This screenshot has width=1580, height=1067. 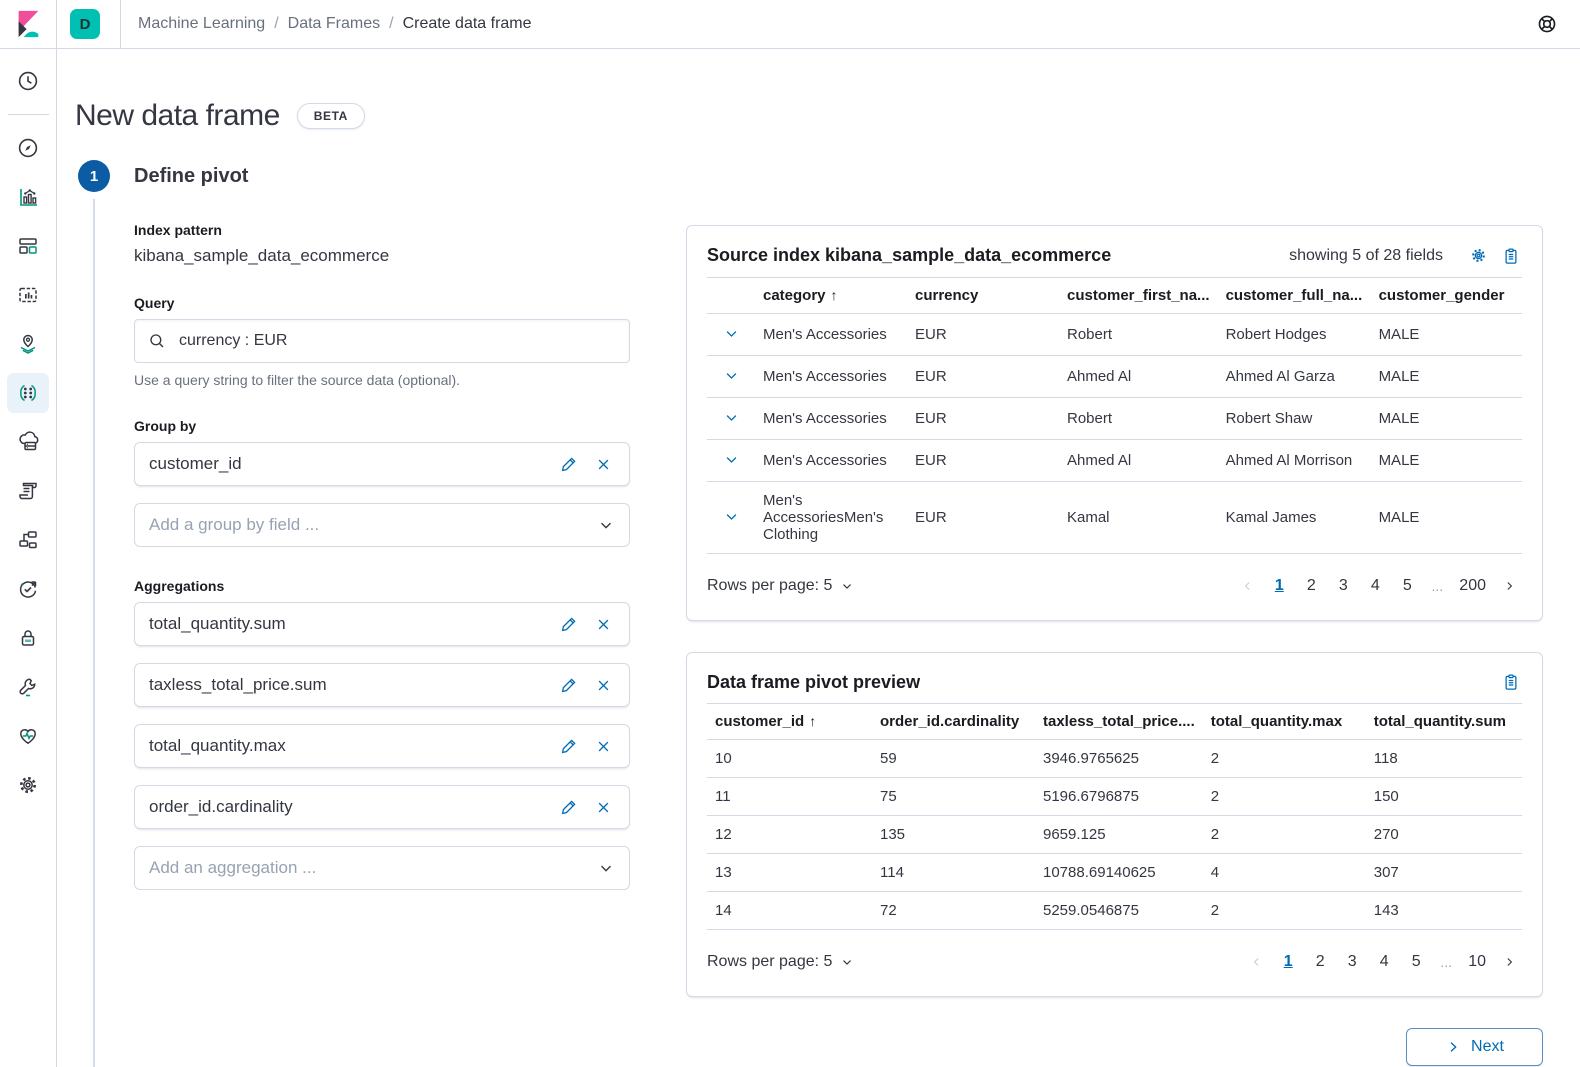 What do you see at coordinates (1446, 460) in the screenshot?
I see `cell-gender: MALE` at bounding box center [1446, 460].